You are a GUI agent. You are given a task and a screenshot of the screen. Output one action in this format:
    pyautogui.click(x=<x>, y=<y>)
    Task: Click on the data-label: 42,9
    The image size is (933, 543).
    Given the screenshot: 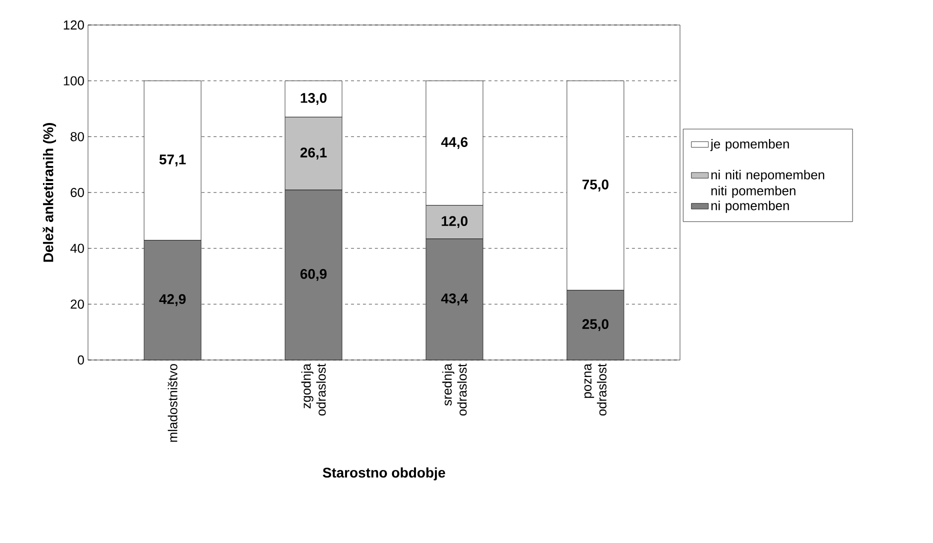 What is the action you would take?
    pyautogui.click(x=172, y=300)
    